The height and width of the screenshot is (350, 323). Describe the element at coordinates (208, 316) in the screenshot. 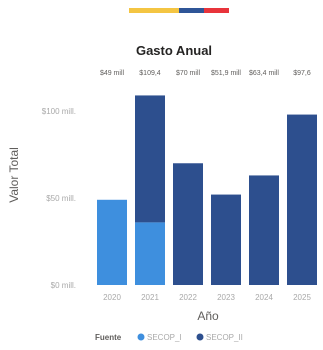

I see `x-axis-title: Año` at that location.